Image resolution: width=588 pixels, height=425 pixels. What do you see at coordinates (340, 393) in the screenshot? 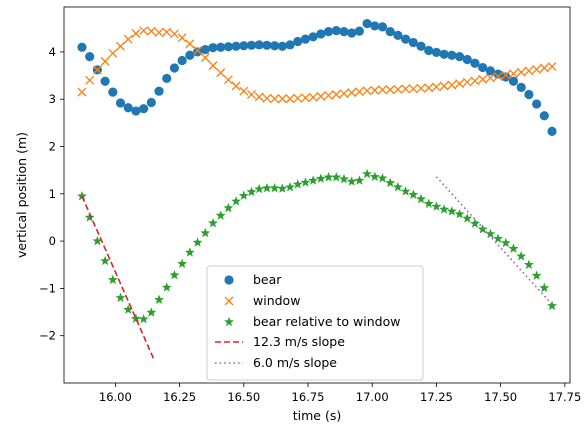
I see `x-axis: 16.00 16.25 16.50 16.75 17.00 17.25 17.50 17.75` at bounding box center [340, 393].